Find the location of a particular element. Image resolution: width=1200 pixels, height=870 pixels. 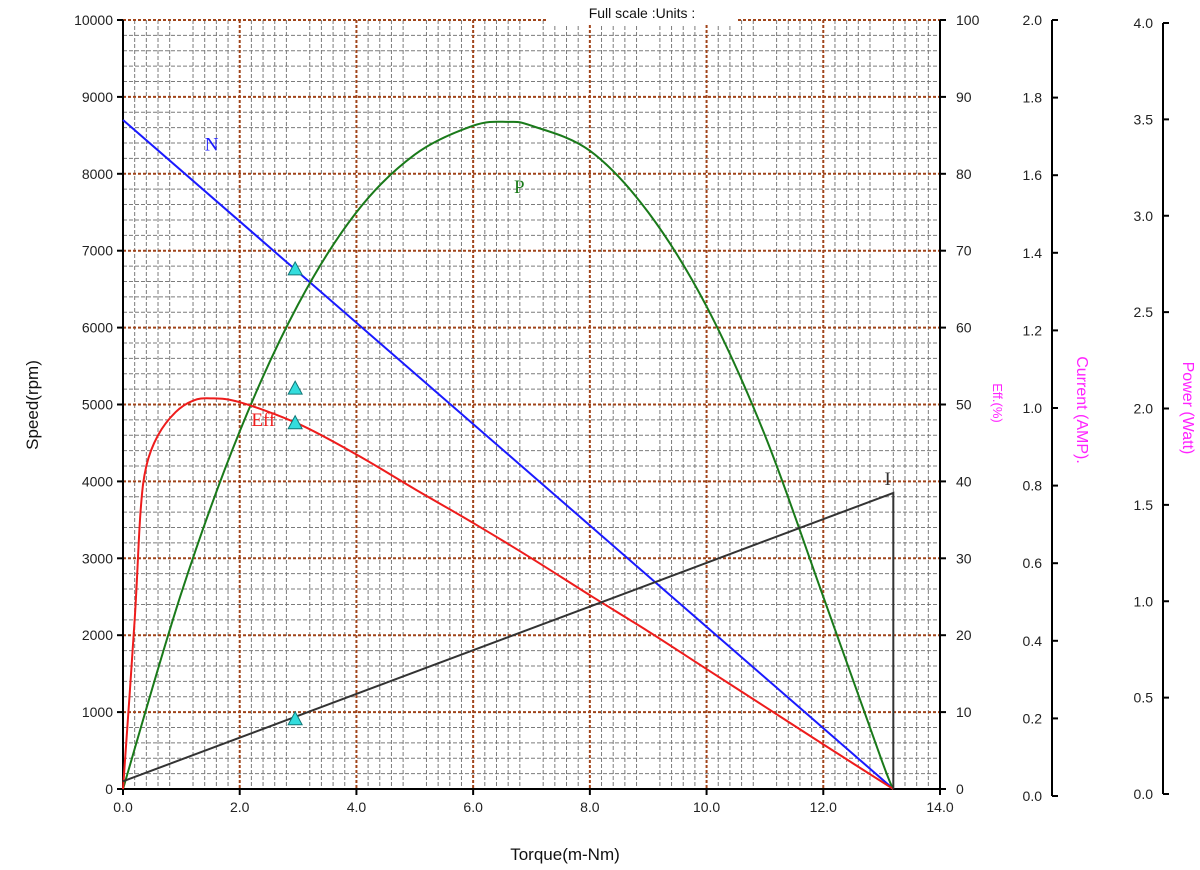

torque-tick-label: 0.0 is located at coordinates (123, 807).